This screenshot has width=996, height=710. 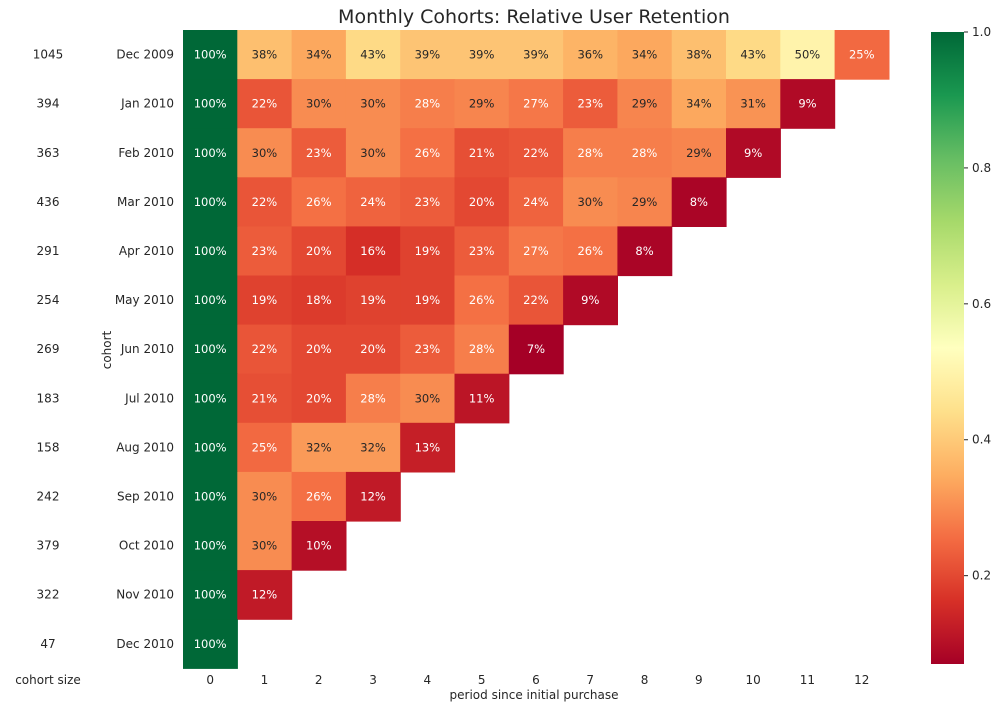 I want to click on x-tick-labels: 0 1 2 3 4 5 6 7 8 9 10 11 12, so click(x=537, y=680).